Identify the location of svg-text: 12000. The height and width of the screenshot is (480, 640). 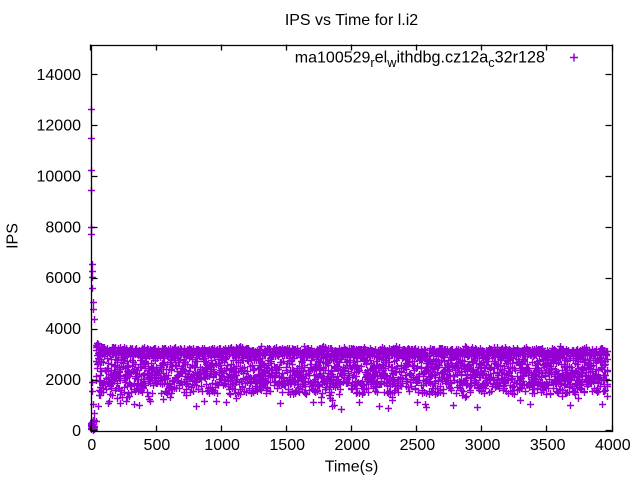
(59, 126).